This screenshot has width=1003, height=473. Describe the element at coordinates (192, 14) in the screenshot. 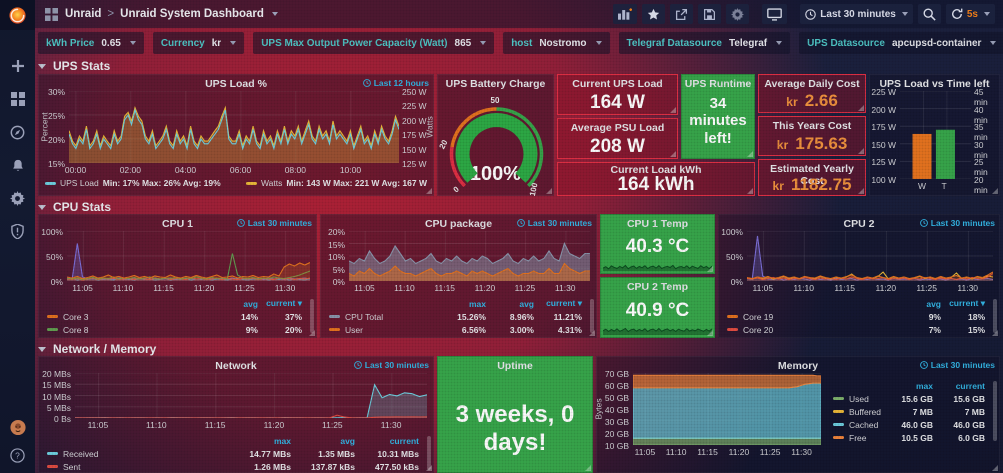

I see `breadcrumb-dashboard-title: Unraid System Dashboard` at that location.